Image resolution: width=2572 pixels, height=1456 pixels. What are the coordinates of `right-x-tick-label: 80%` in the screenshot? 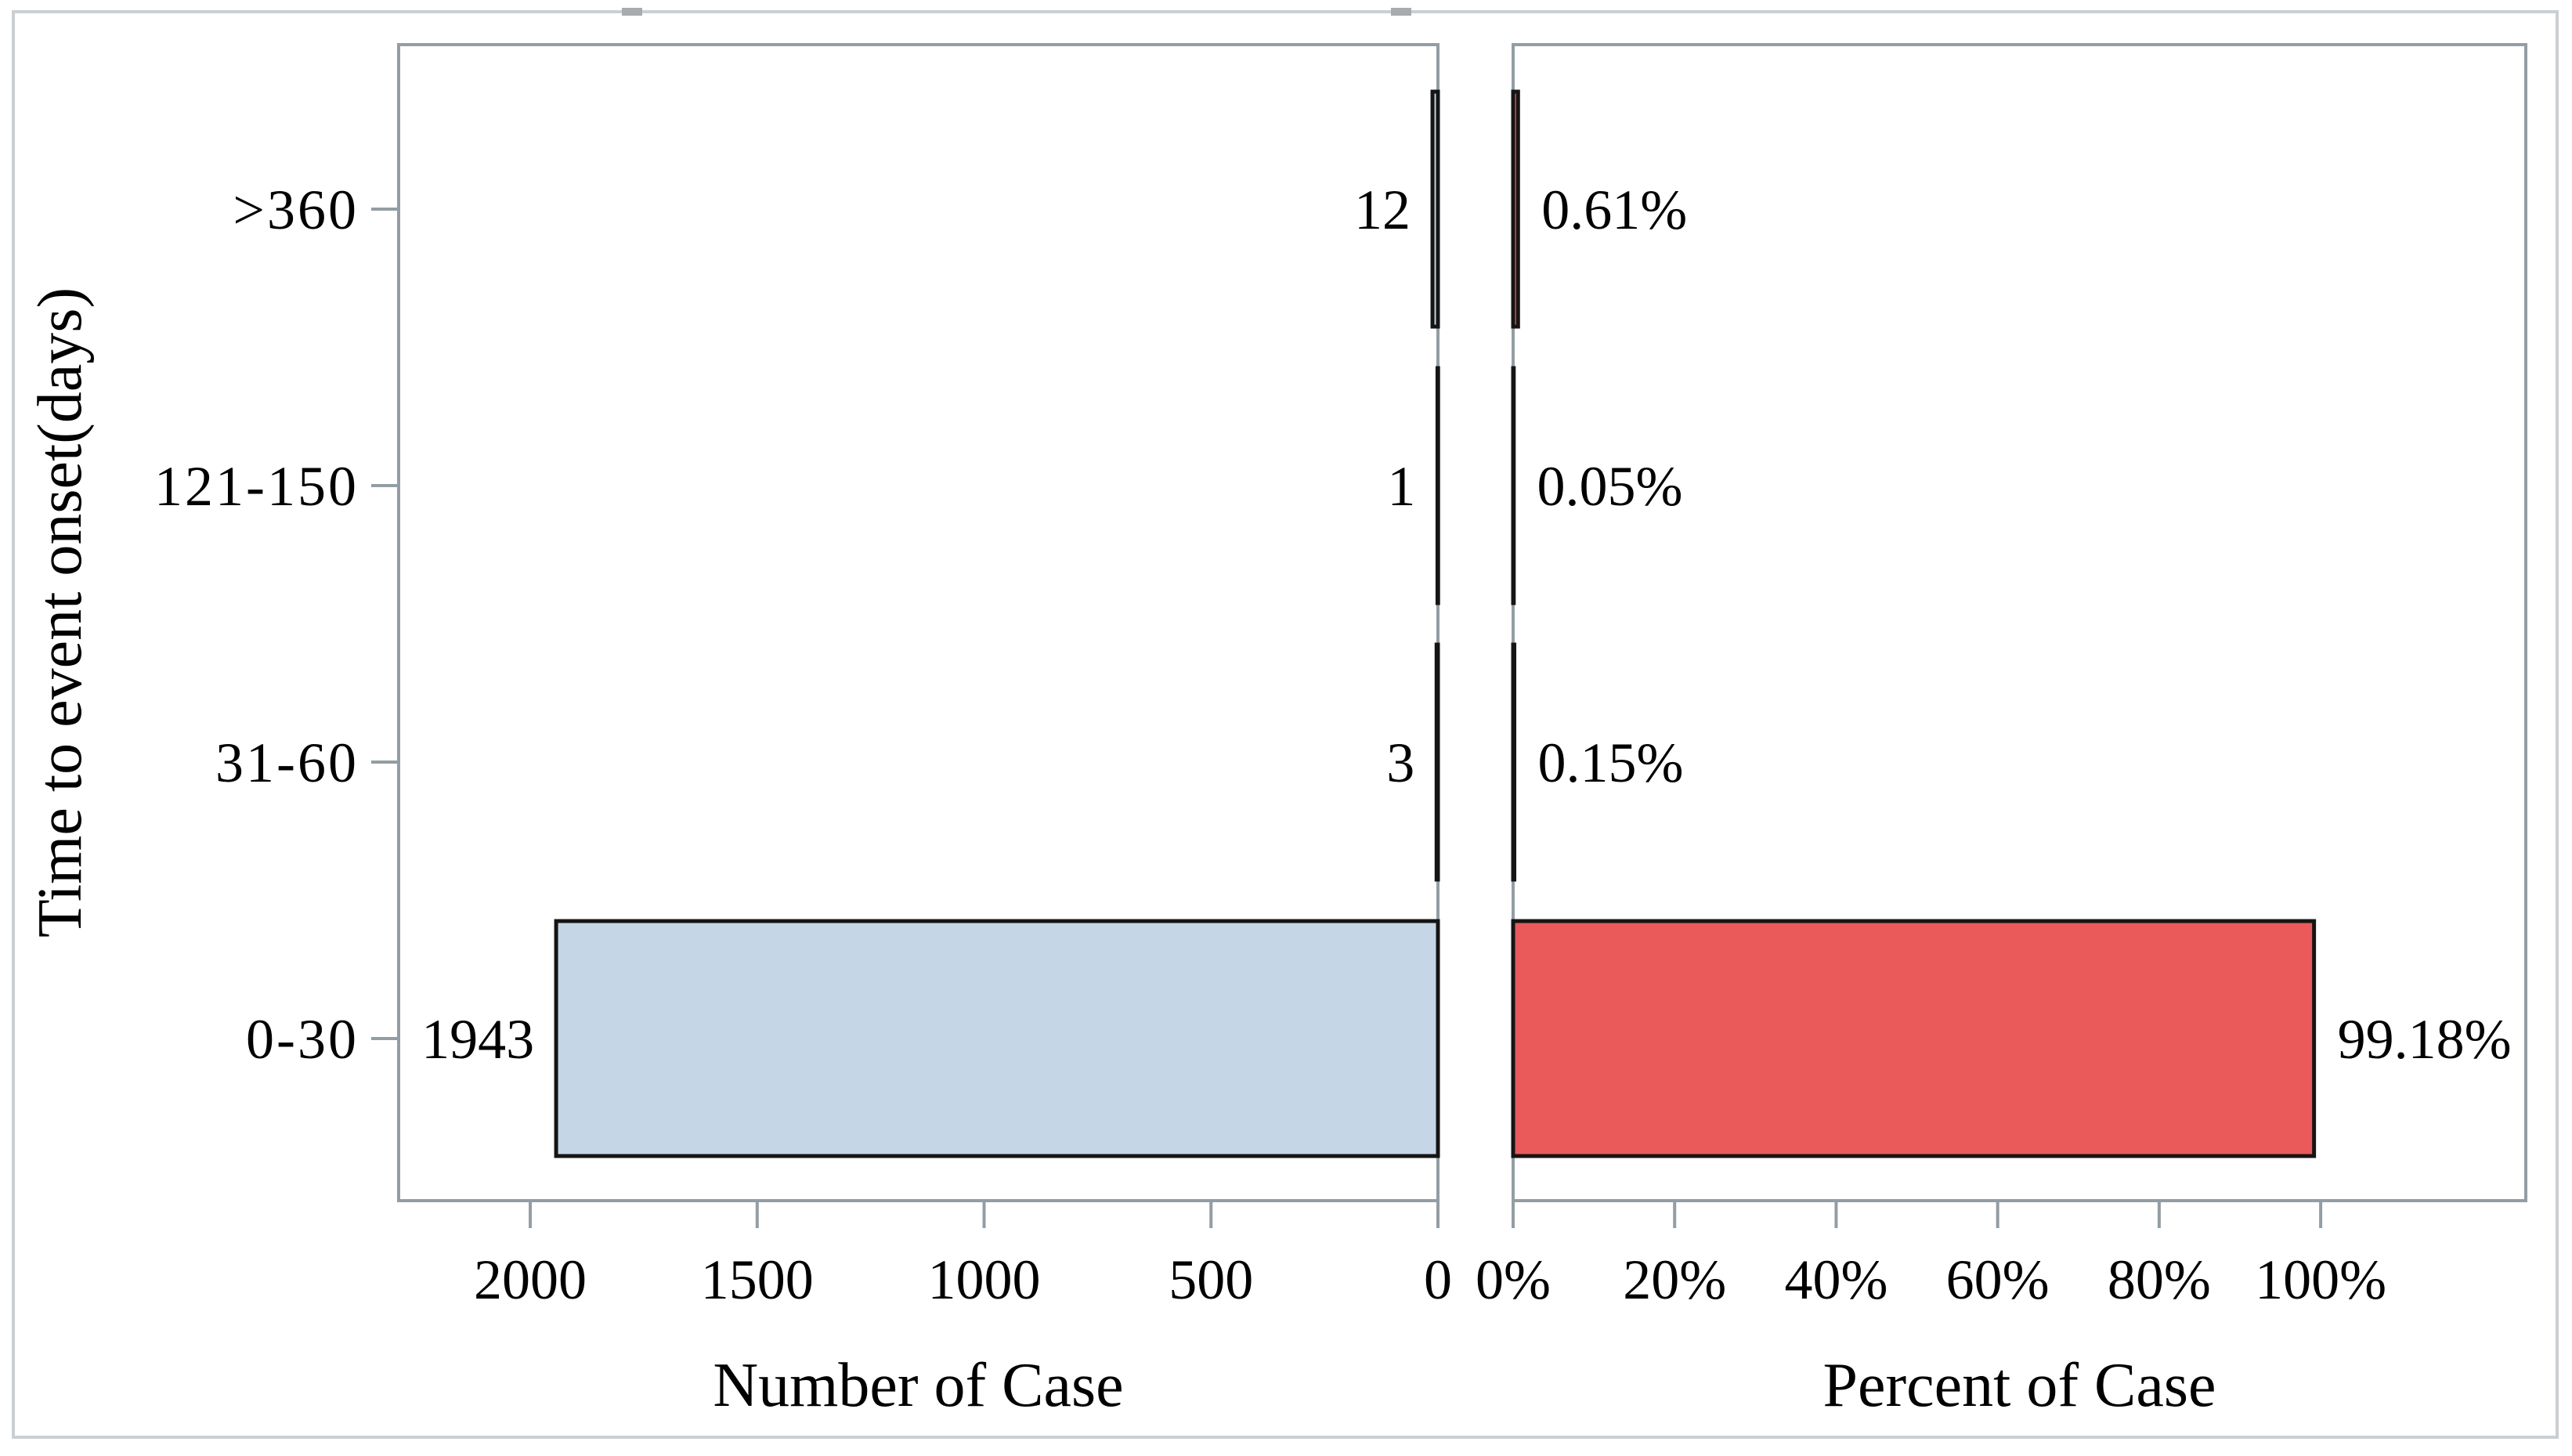 It's located at (2159, 1279).